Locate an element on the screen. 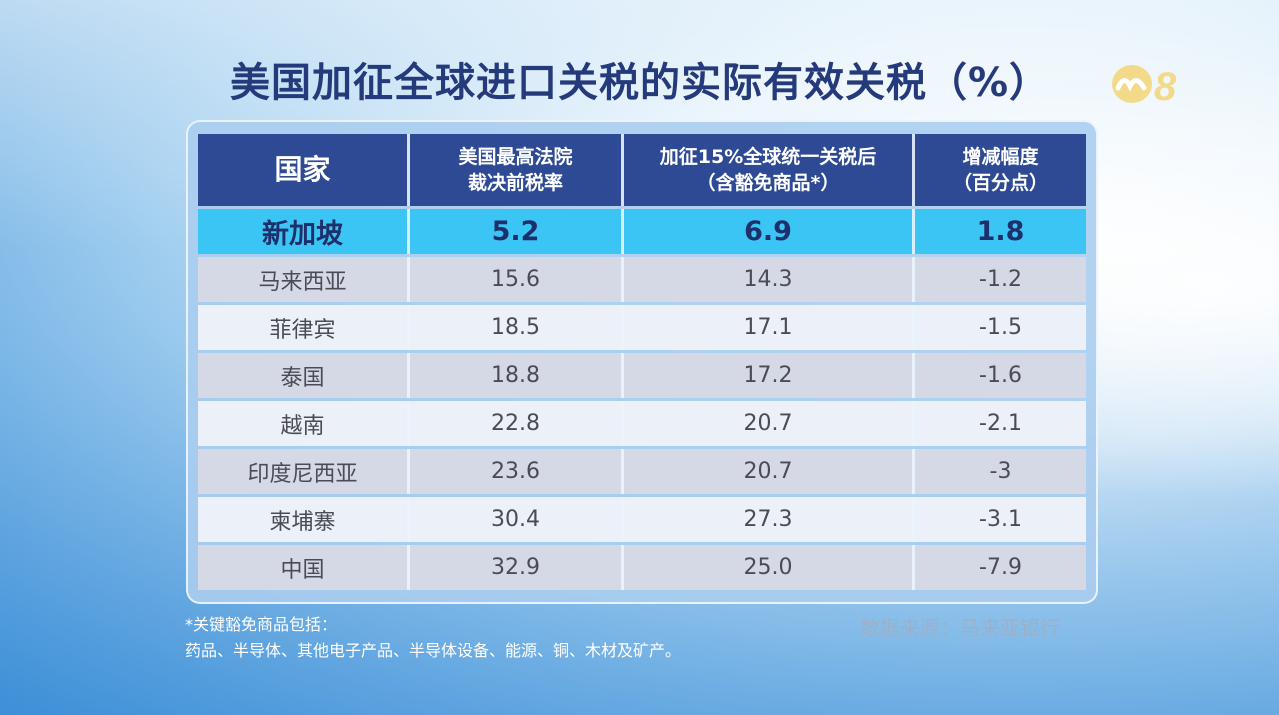 Image resolution: width=1279 pixels, height=715 pixels. cell-before: 18.5 is located at coordinates (517, 327).